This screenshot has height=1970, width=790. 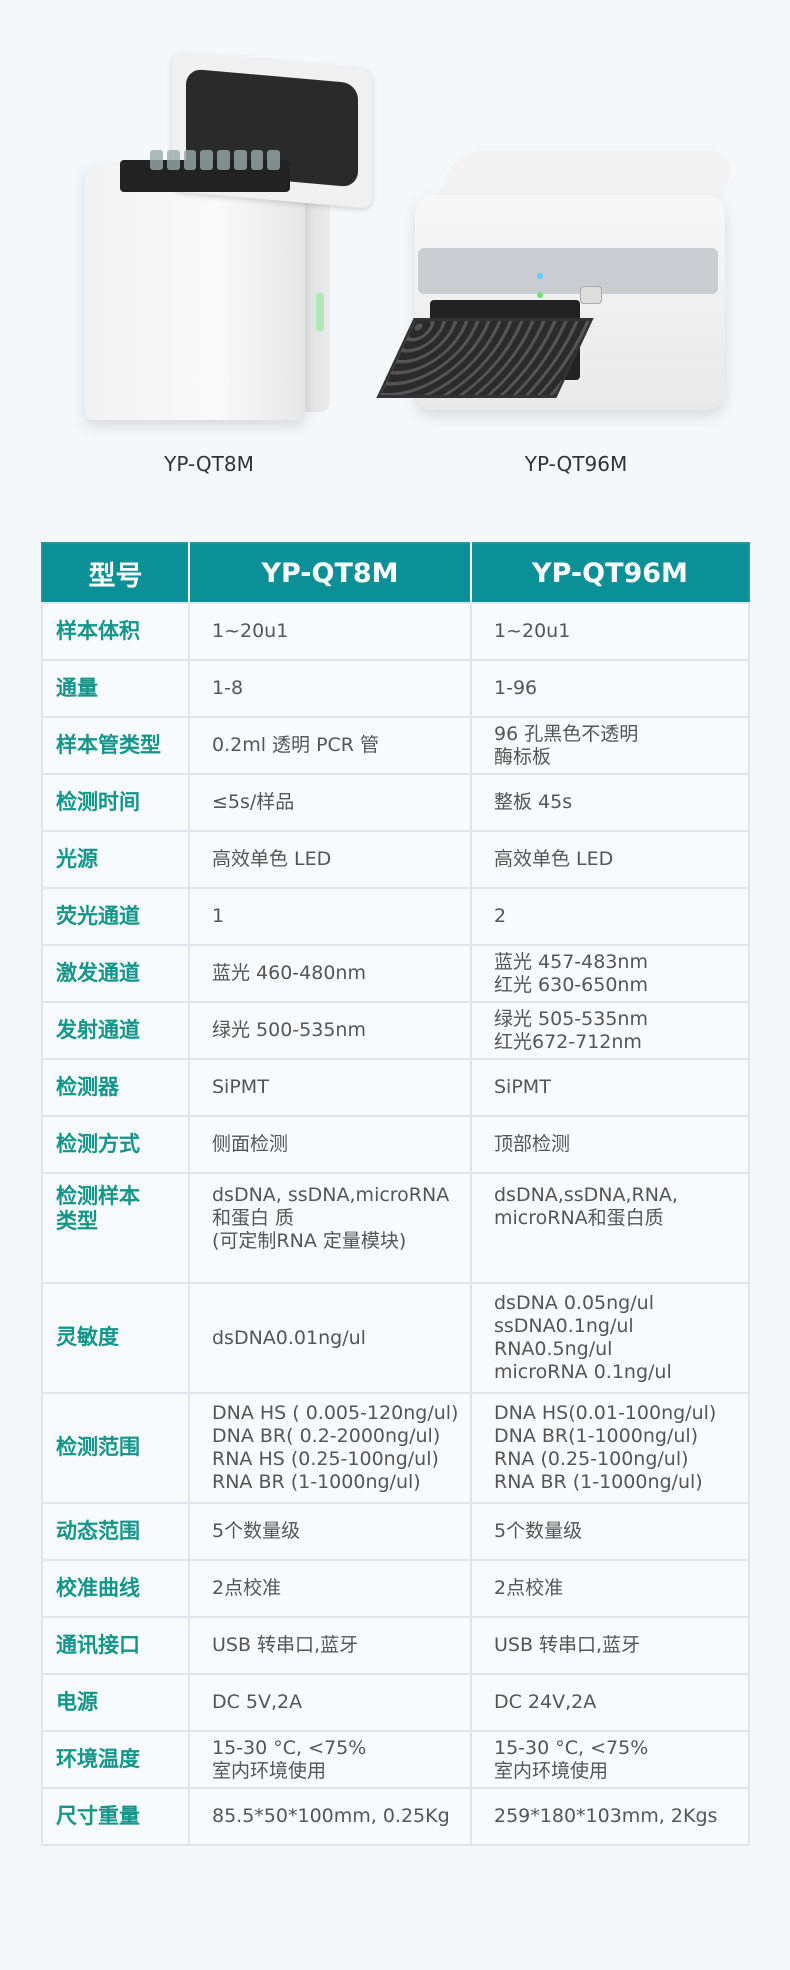 What do you see at coordinates (330, 802) in the screenshot?
I see `cell-yp-qt8m: ≤5s/样品` at bounding box center [330, 802].